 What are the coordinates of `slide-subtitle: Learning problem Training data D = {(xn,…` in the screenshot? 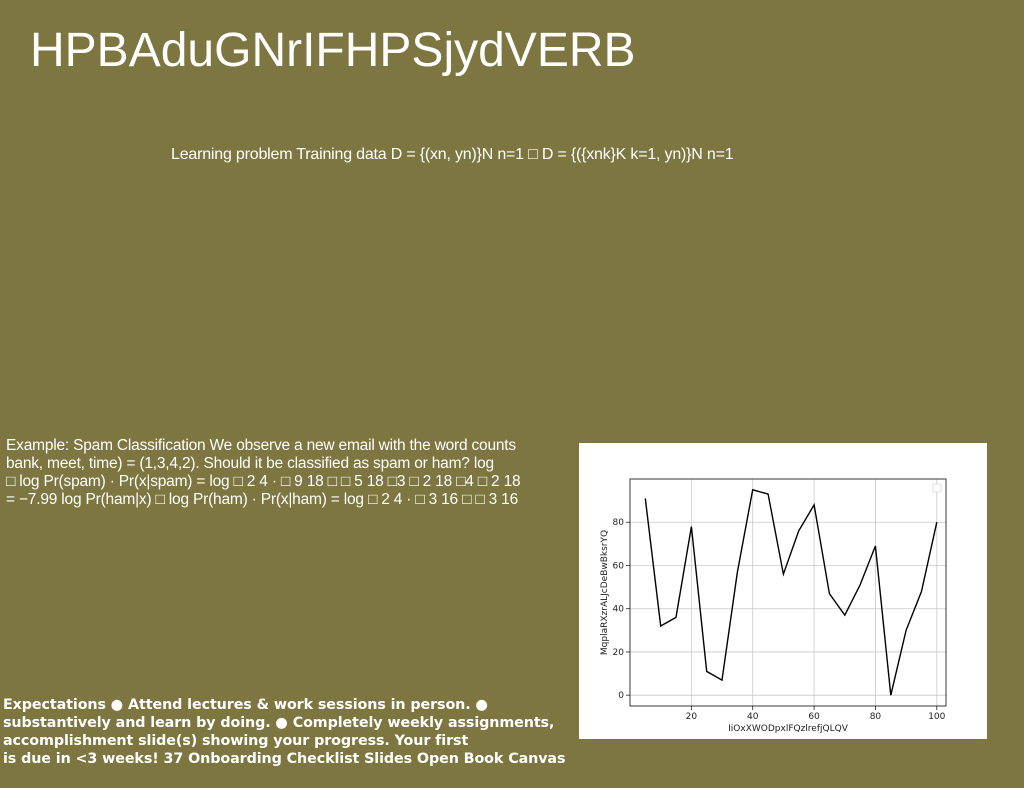 It's located at (452, 154).